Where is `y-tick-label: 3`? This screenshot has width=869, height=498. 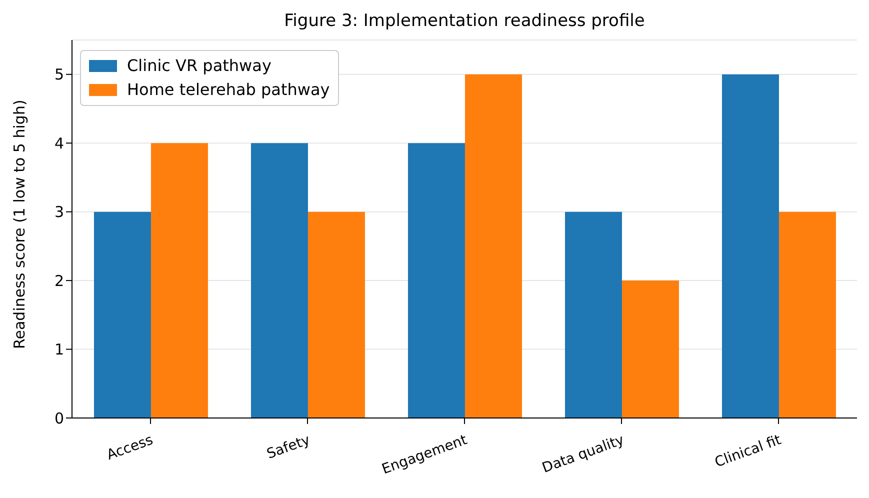 y-tick-label: 3 is located at coordinates (59, 212).